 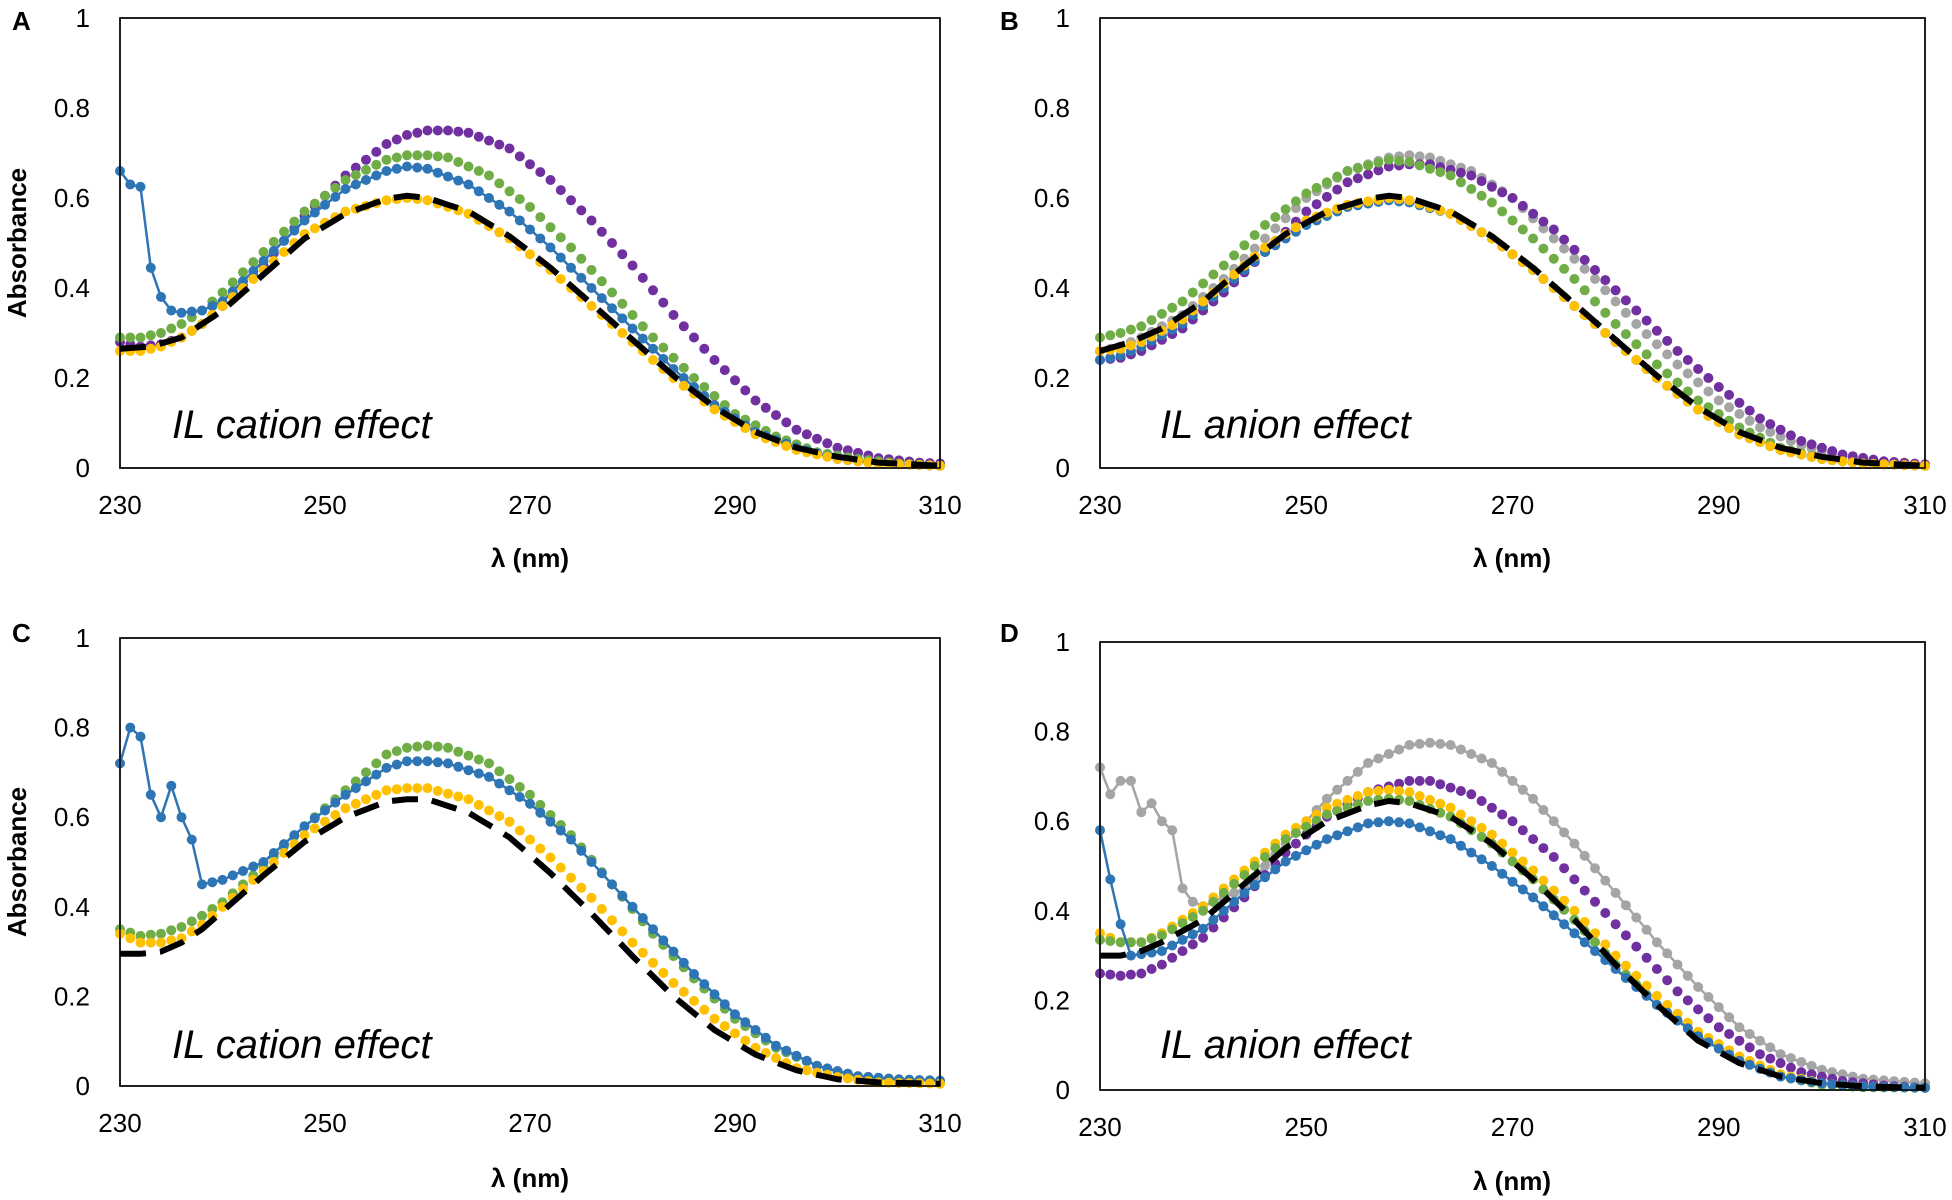 I want to click on panel-a-yellow-point, so click(x=150, y=348).